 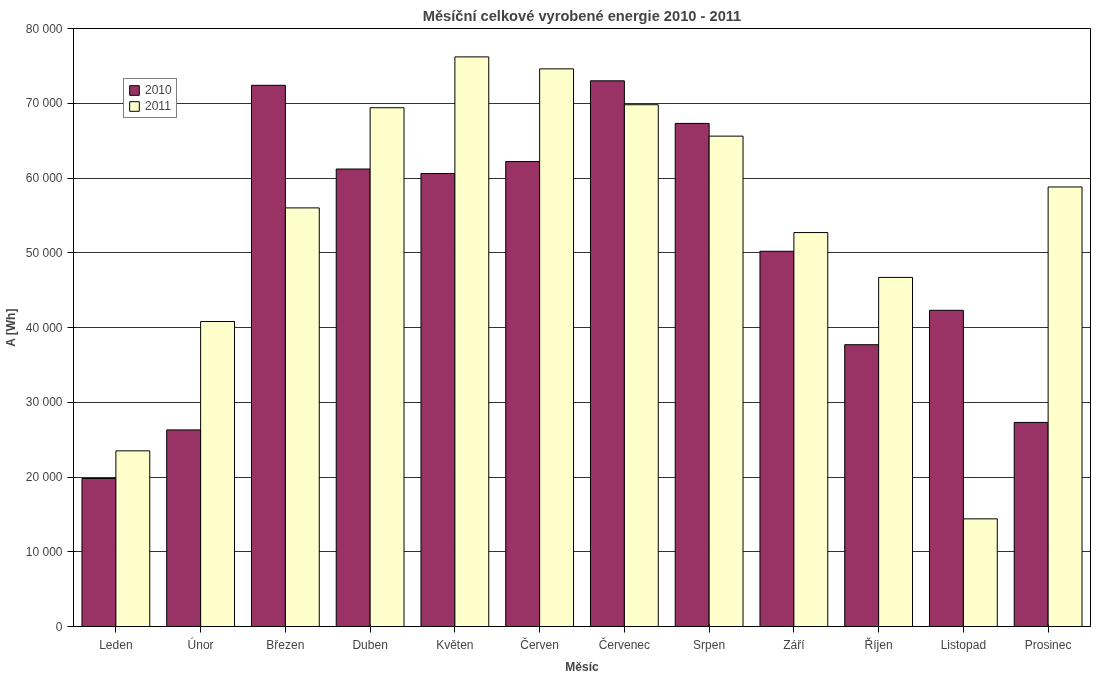 What do you see at coordinates (794, 644) in the screenshot?
I see `x-tick-label: Září` at bounding box center [794, 644].